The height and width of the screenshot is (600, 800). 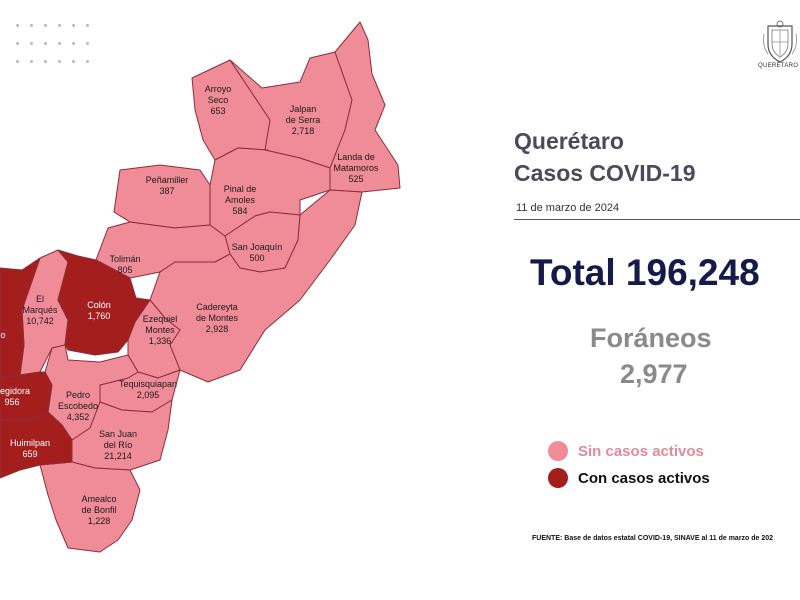 I want to click on municipality-name-amealco: de Bonfil, so click(x=98, y=510).